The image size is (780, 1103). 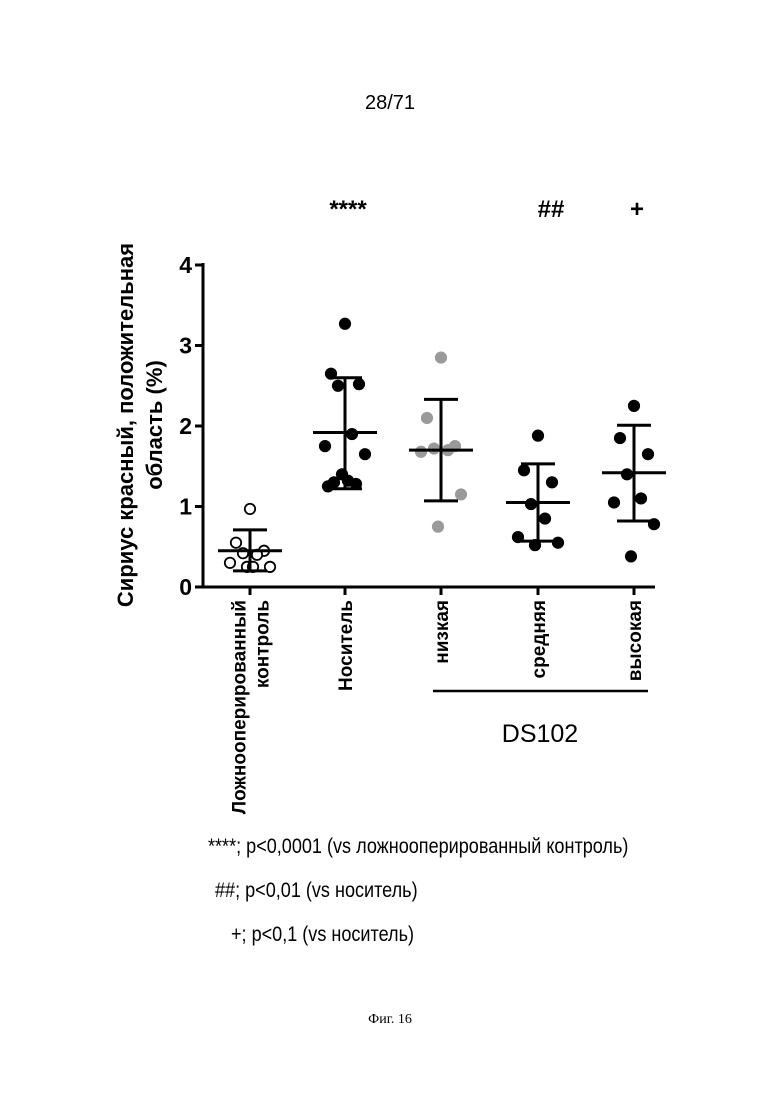 I want to click on significance-marker: +, so click(x=637, y=209).